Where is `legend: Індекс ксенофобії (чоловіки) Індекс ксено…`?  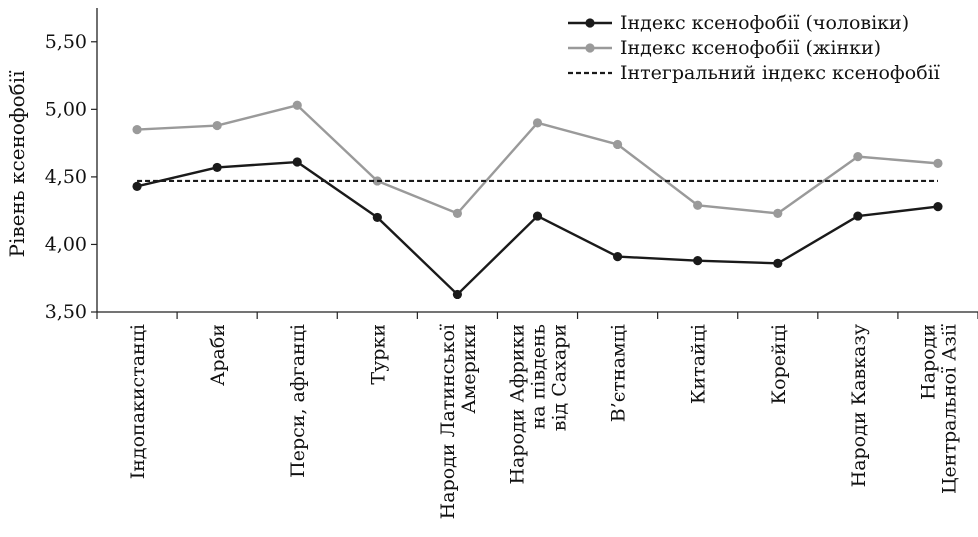
legend: Індекс ксенофобії (чоловіки) Індекс ксено… is located at coordinates (754, 48).